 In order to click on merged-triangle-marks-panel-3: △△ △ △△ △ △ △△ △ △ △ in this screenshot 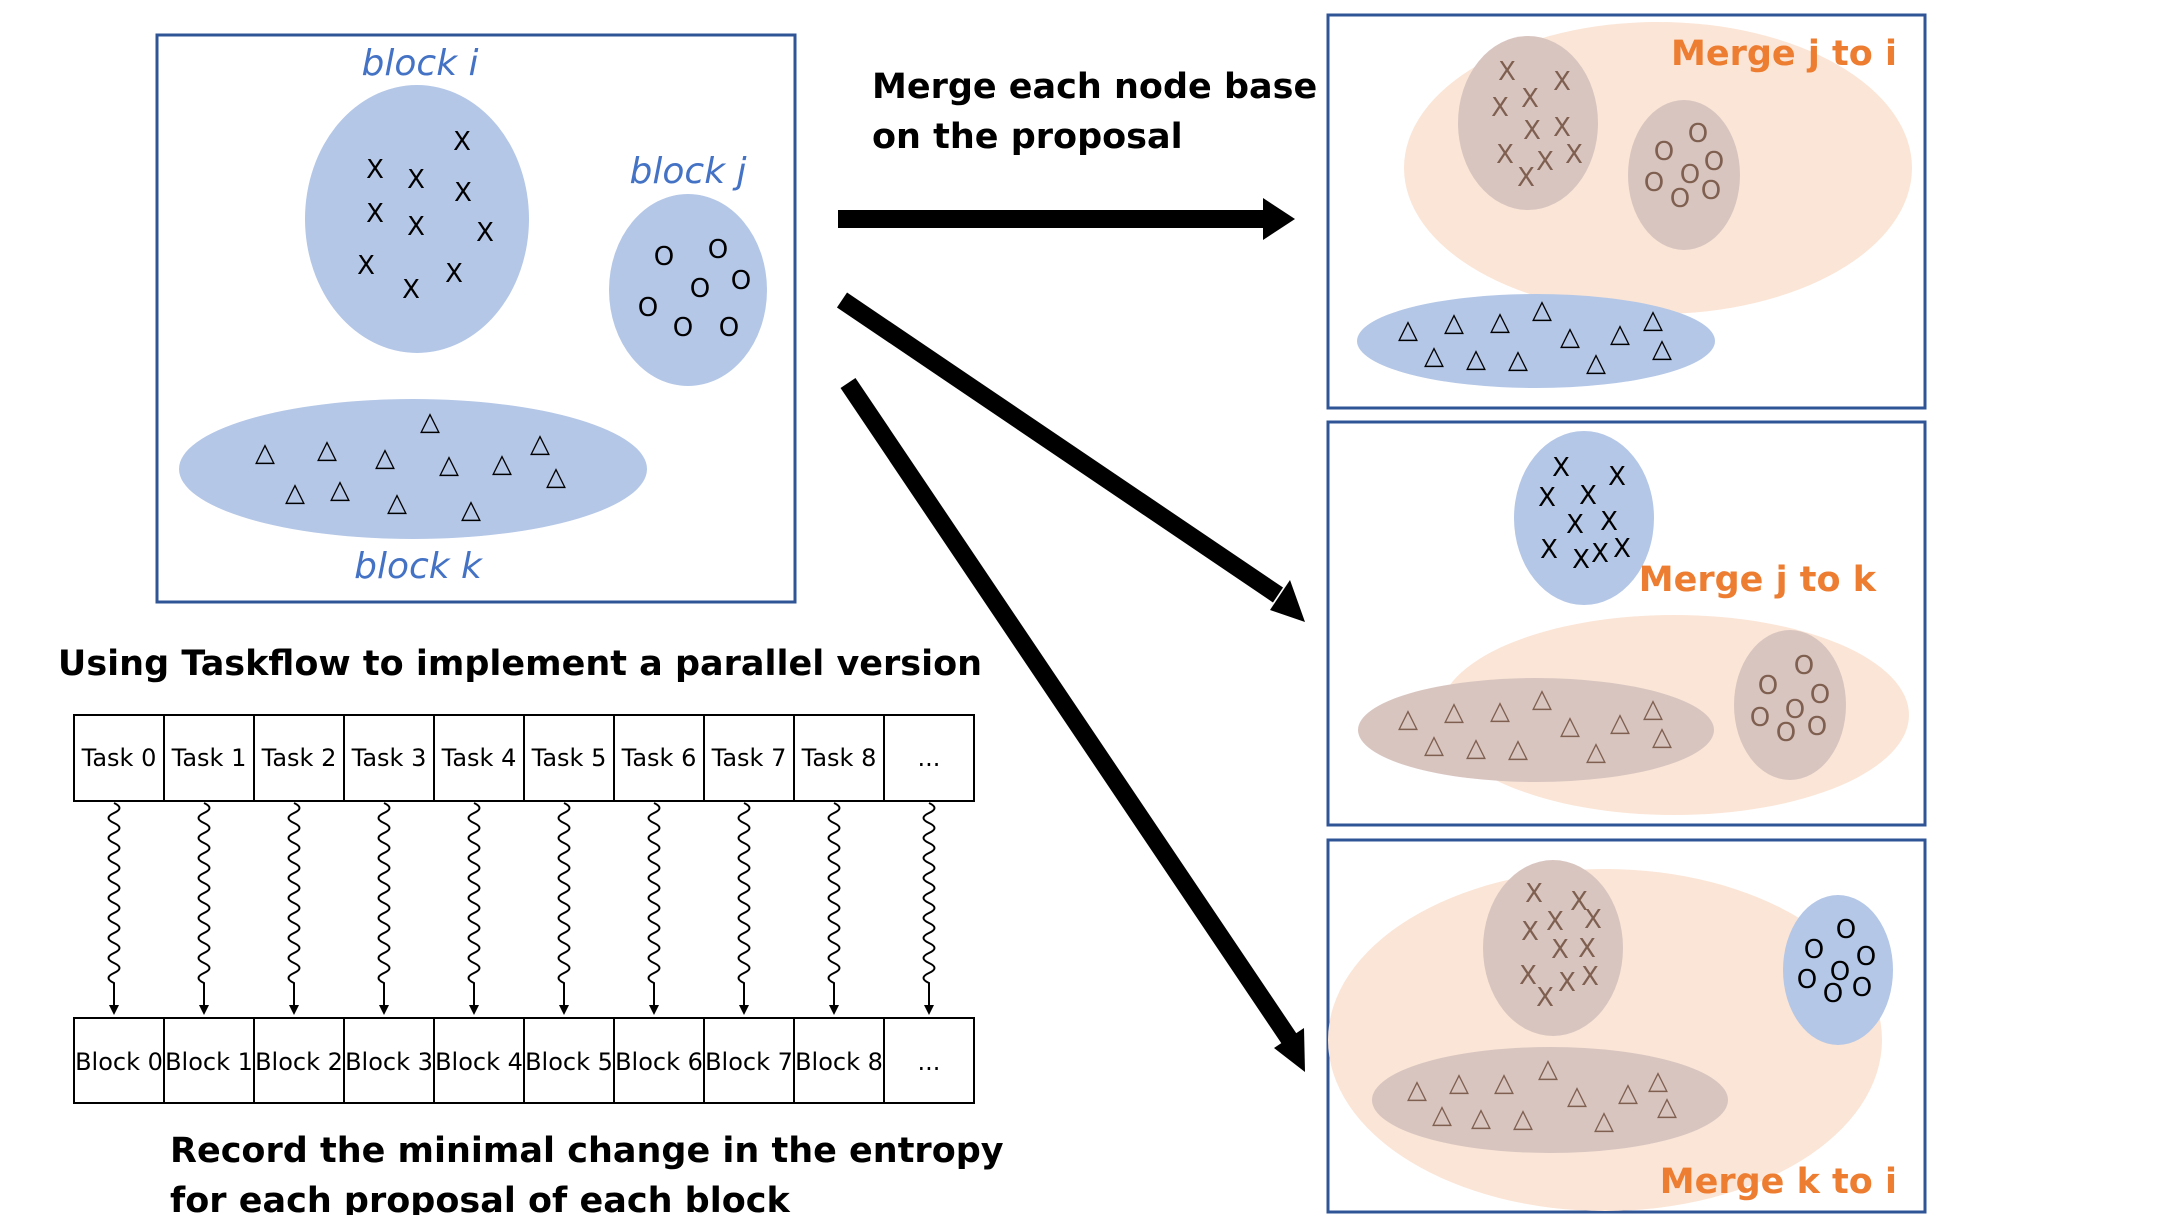, I will do `click(1542, 1095)`.